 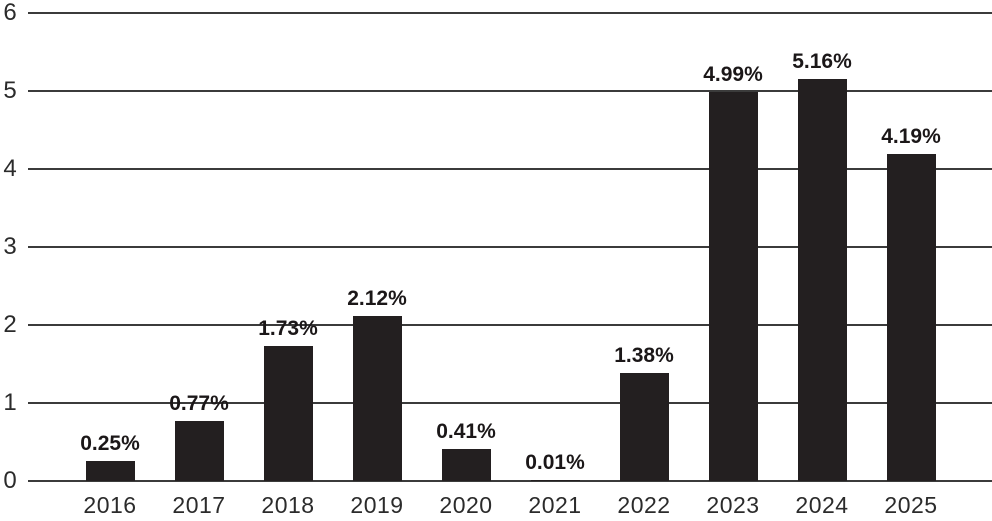 I want to click on bar-value-label: 4.99%, so click(x=733, y=74).